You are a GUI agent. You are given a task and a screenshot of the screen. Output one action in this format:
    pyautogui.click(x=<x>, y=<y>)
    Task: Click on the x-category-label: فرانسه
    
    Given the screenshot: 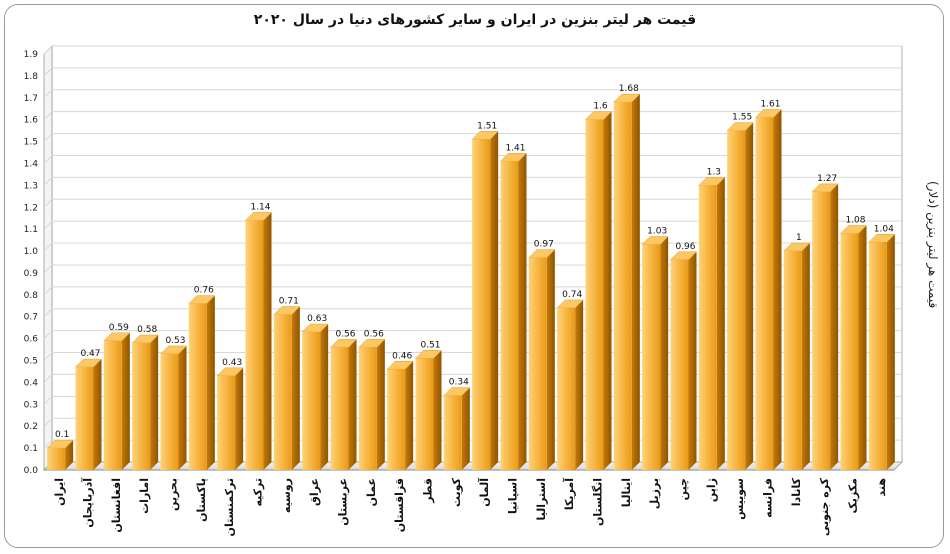 What is the action you would take?
    pyautogui.click(x=768, y=498)
    